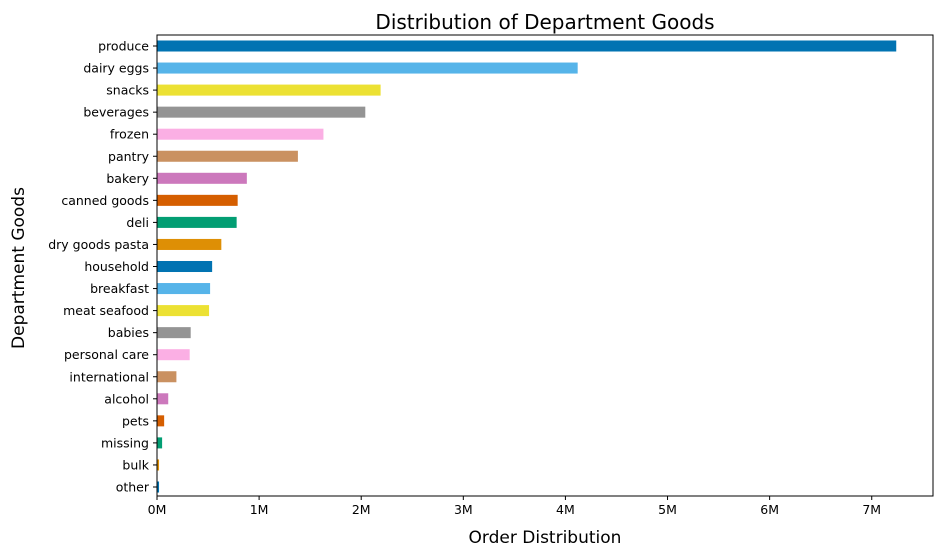 Image resolution: width=941 pixels, height=556 pixels. I want to click on x-tick-label: 4M, so click(565, 509).